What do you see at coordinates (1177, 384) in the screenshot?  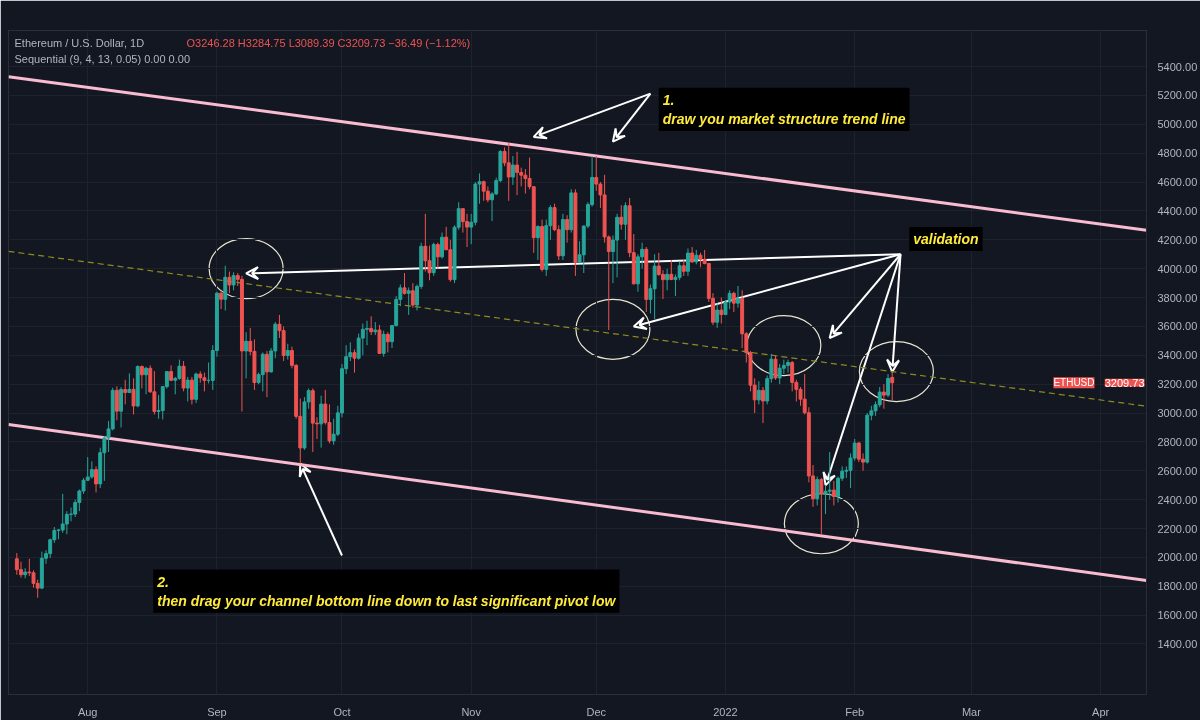 I see `y-tick-label: 3200.00` at bounding box center [1177, 384].